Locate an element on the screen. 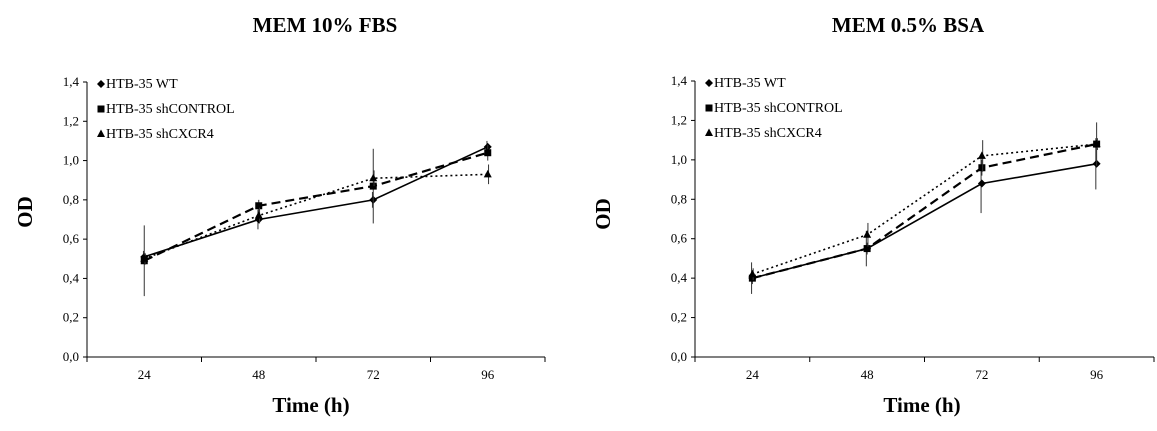  chart-title: MEM 0.5% BSA is located at coordinates (908, 25).